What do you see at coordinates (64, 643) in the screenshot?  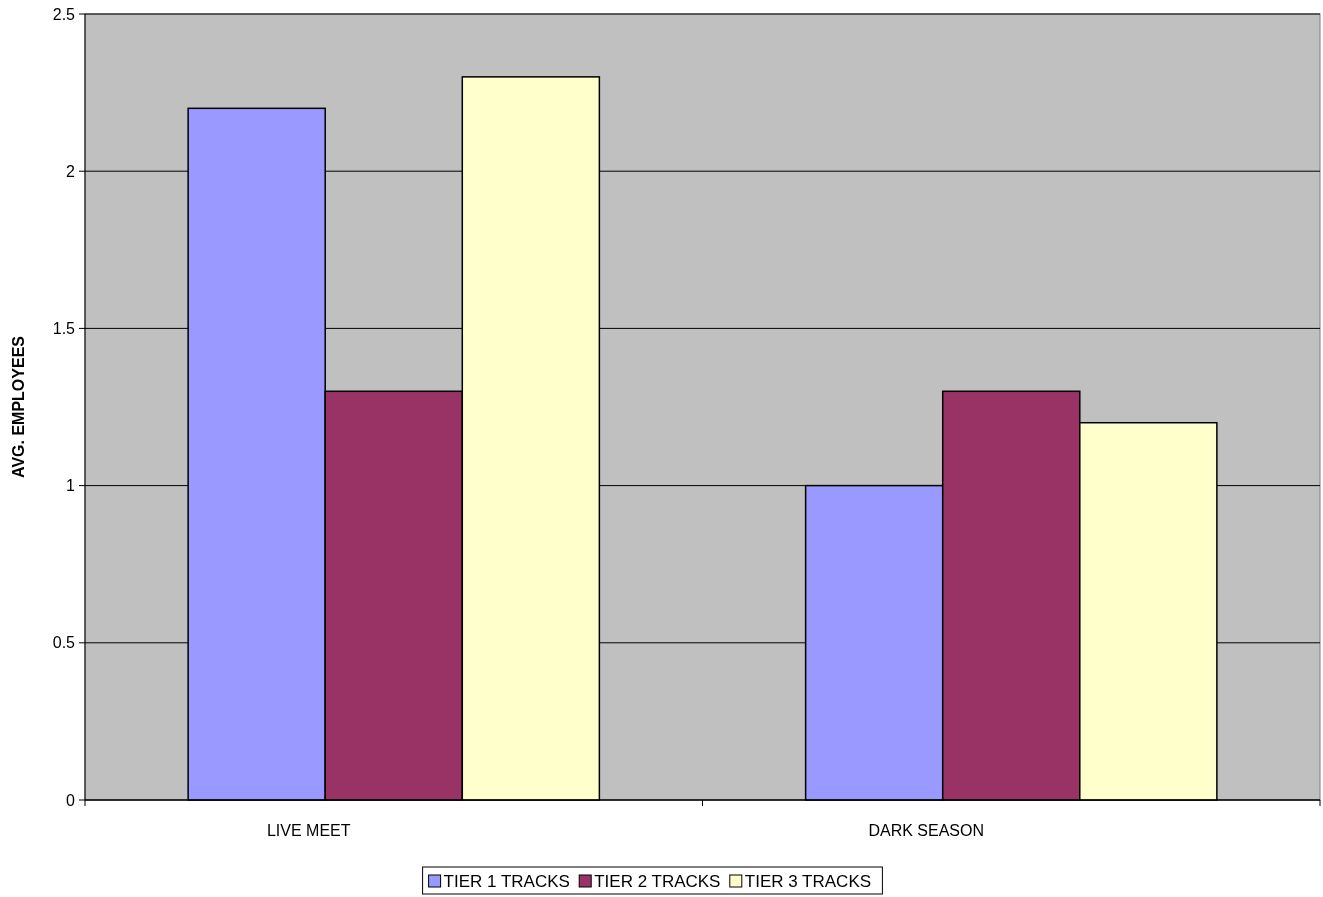 I see `y-tick-label: 0.5` at bounding box center [64, 643].